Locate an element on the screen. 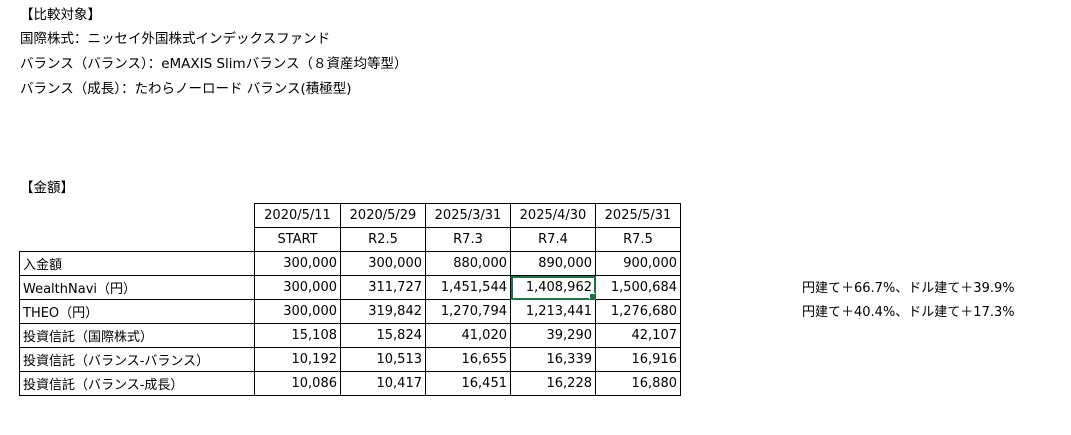  era-cell: R7.4 is located at coordinates (553, 239).